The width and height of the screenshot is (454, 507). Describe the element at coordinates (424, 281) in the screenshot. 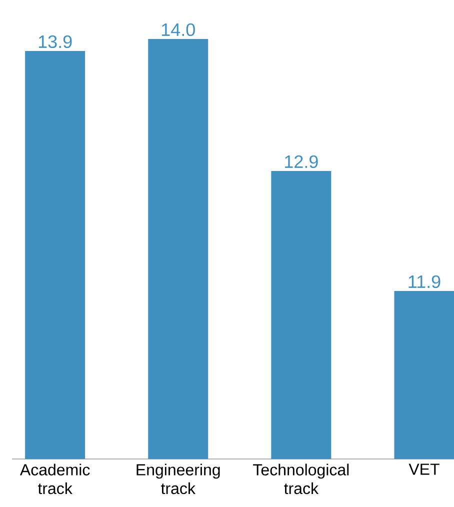

I see `data-label: 11.9` at that location.